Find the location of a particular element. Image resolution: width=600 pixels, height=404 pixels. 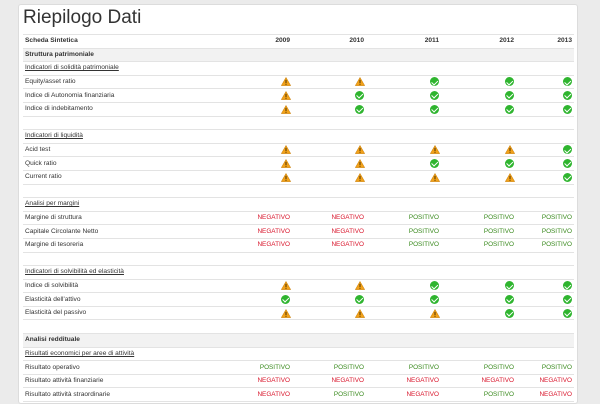

table-row: Indice di indebitamento is located at coordinates (298, 109).